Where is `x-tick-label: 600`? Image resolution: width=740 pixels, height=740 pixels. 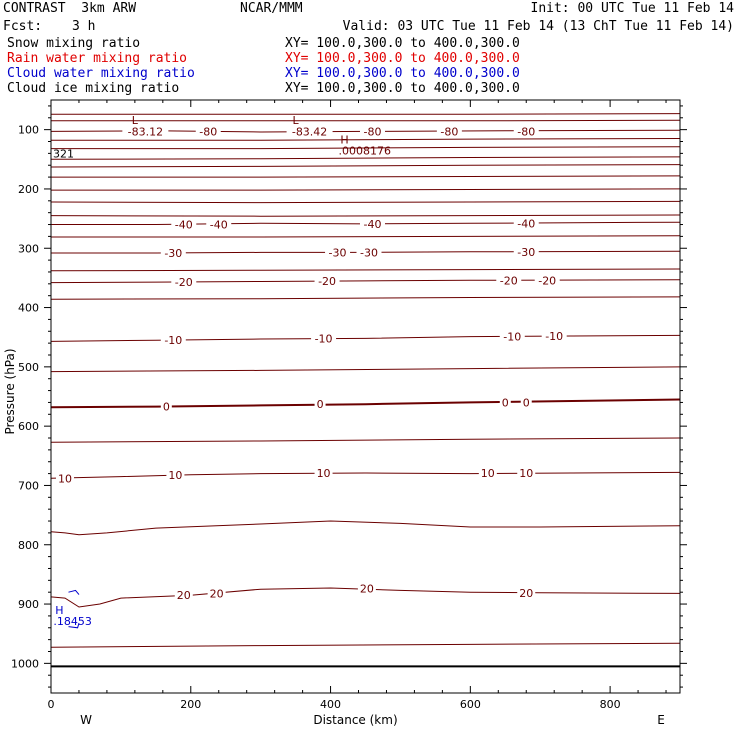 x-tick-label: 600 is located at coordinates (470, 704).